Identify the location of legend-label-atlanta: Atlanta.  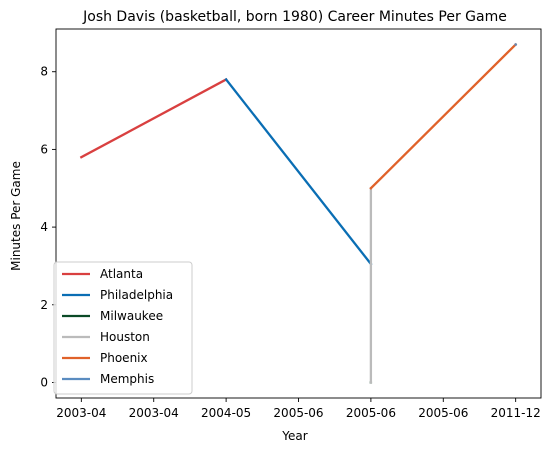
(121, 274).